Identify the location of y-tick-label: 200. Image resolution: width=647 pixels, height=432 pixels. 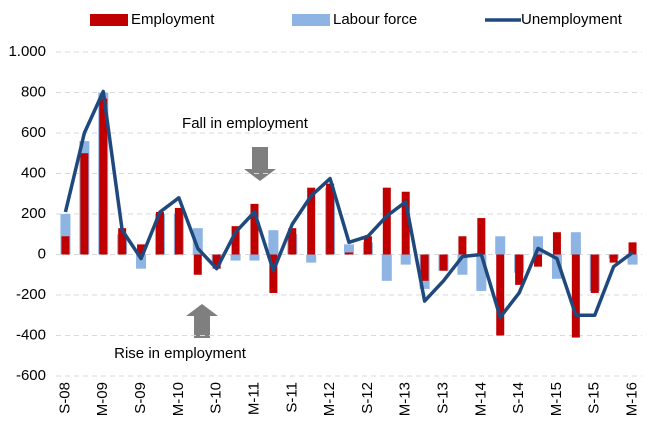
(33, 213).